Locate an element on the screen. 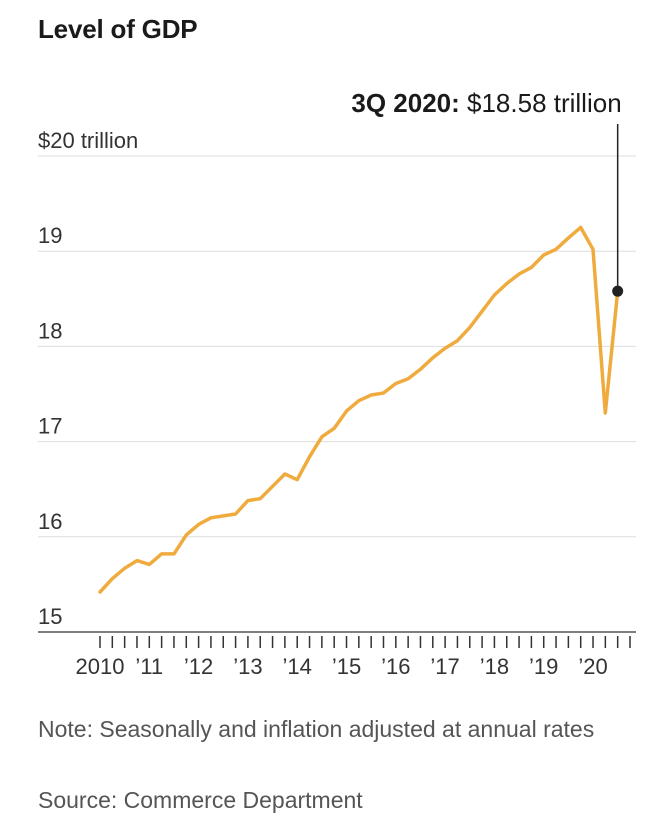  data-point-4Q-2017 is located at coordinates (482, 311).